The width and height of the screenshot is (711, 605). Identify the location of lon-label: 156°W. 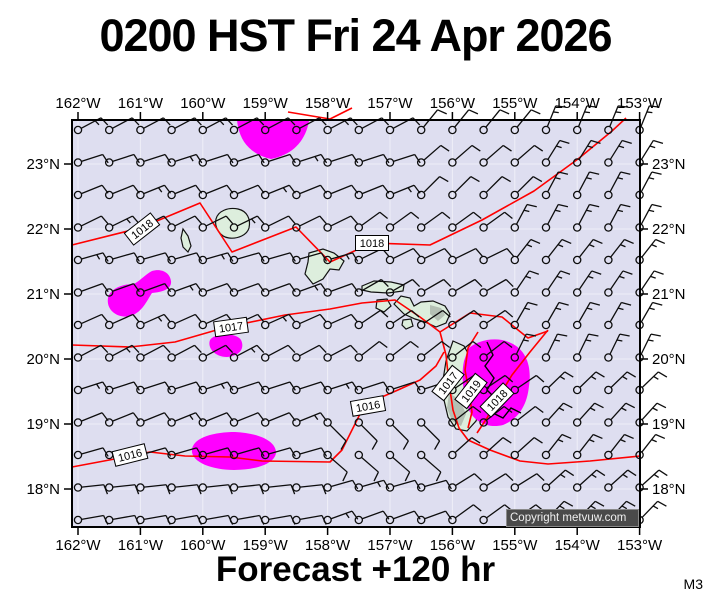
(453, 545).